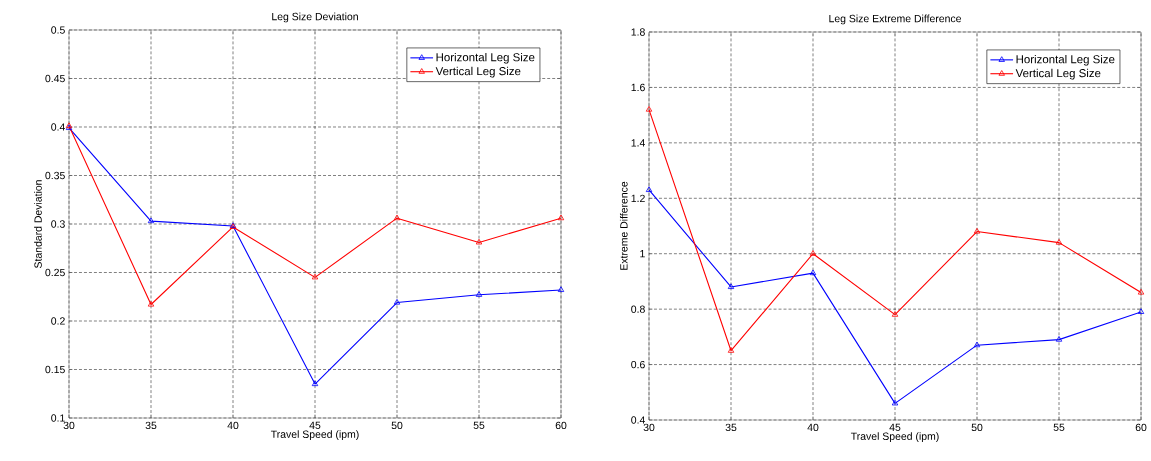 This screenshot has width=1151, height=461. What do you see at coordinates (638, 143) in the screenshot?
I see `y-tick-label: 1.4` at bounding box center [638, 143].